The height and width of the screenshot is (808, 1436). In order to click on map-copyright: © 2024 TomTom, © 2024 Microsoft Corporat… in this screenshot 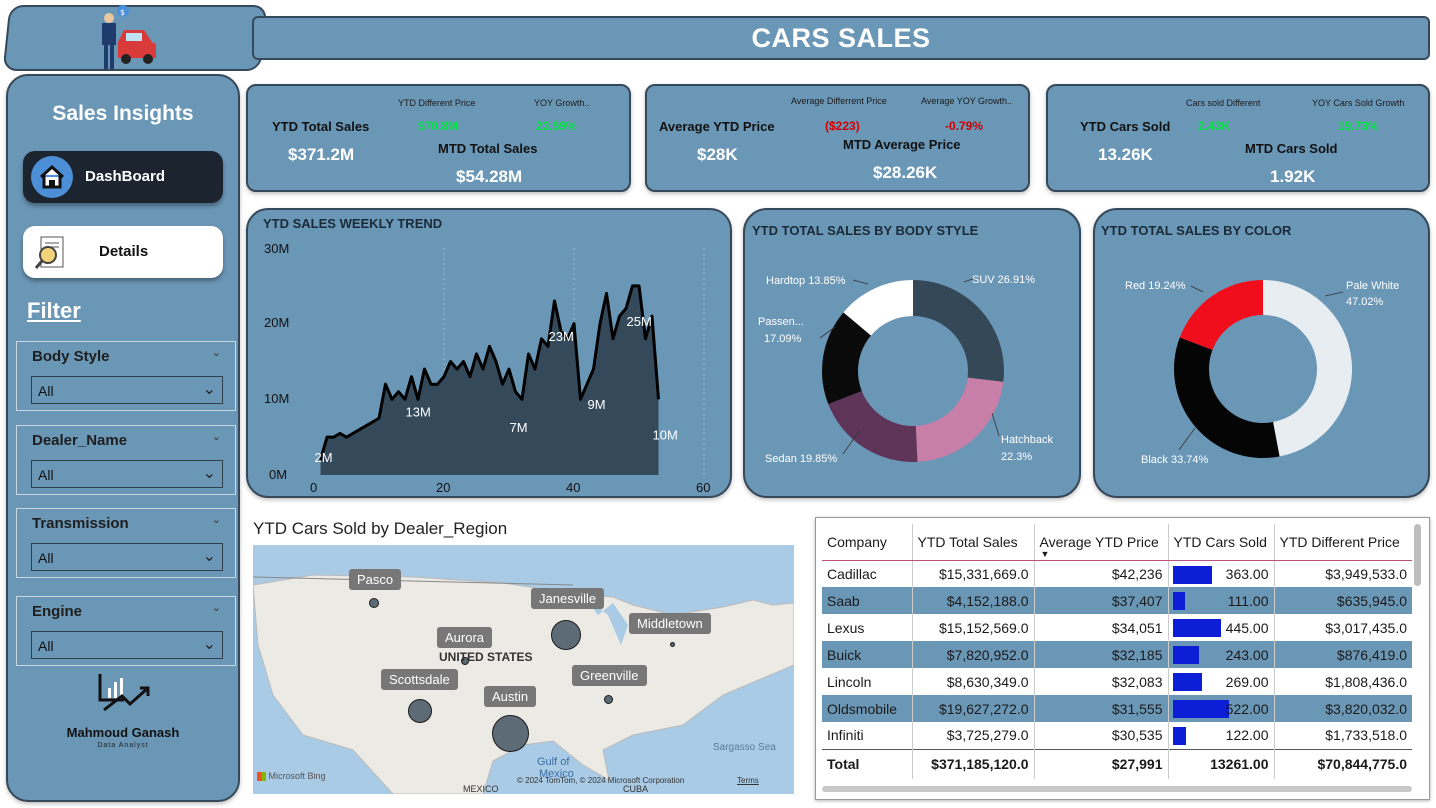, I will do `click(601, 780)`.